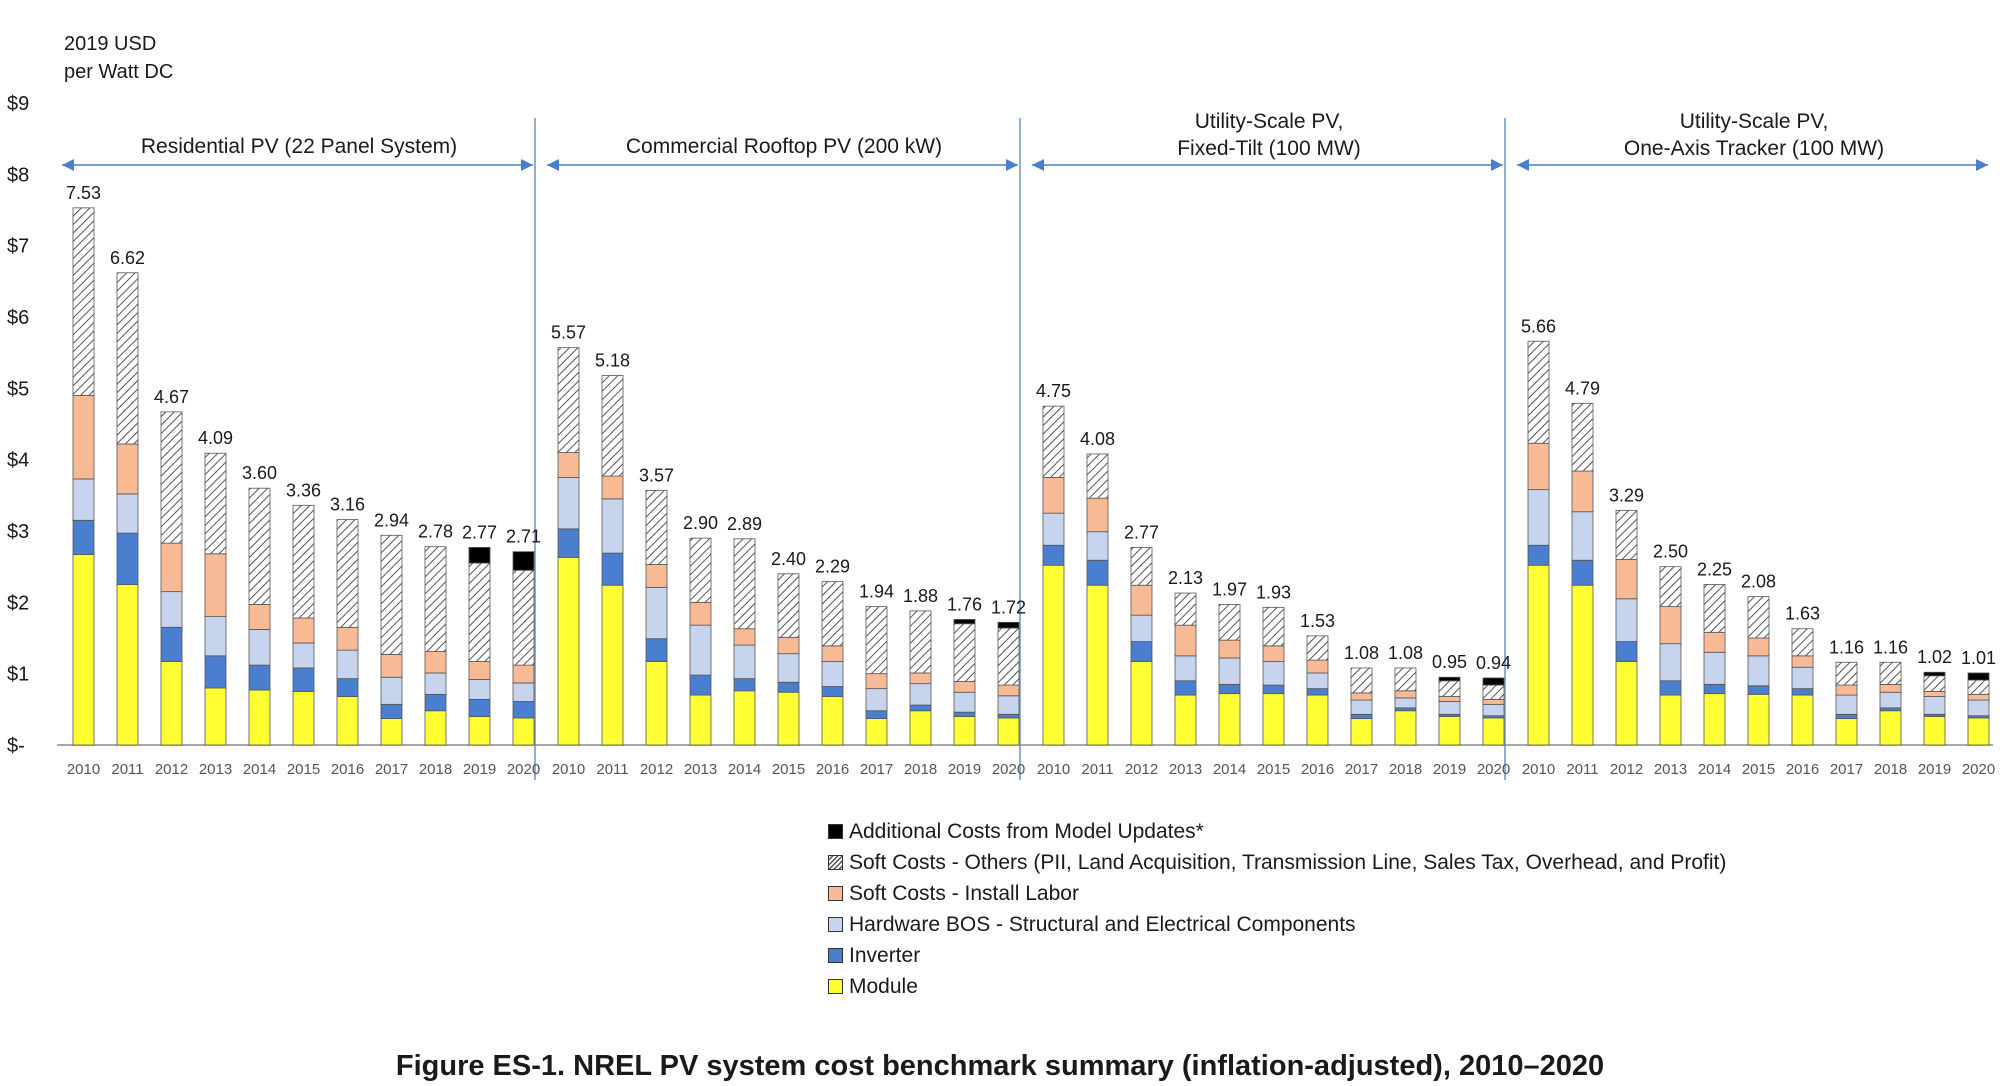  What do you see at coordinates (18, 675) in the screenshot?
I see `y-tick-label: $1` at bounding box center [18, 675].